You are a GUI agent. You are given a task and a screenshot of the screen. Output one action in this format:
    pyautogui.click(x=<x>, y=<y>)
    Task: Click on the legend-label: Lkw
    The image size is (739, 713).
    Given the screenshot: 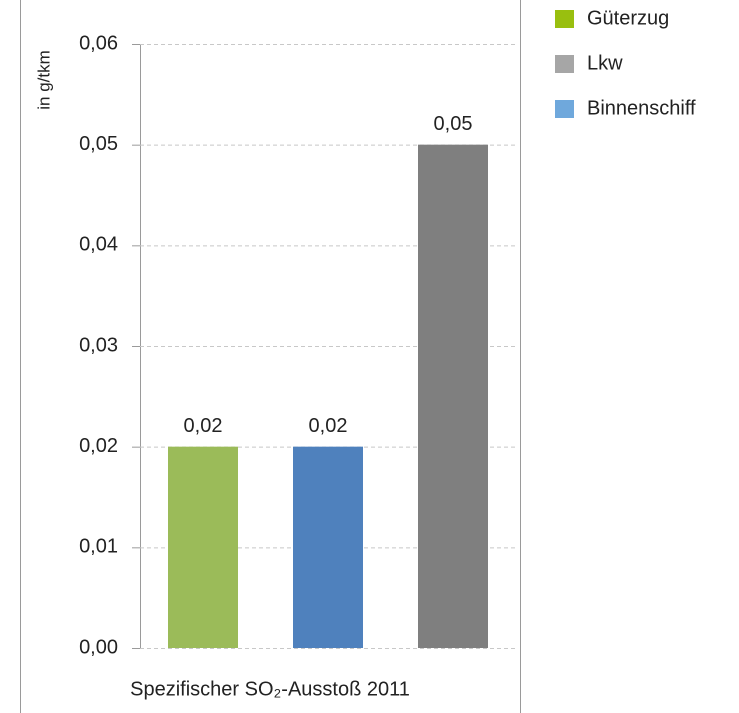 What is the action you would take?
    pyautogui.click(x=605, y=63)
    